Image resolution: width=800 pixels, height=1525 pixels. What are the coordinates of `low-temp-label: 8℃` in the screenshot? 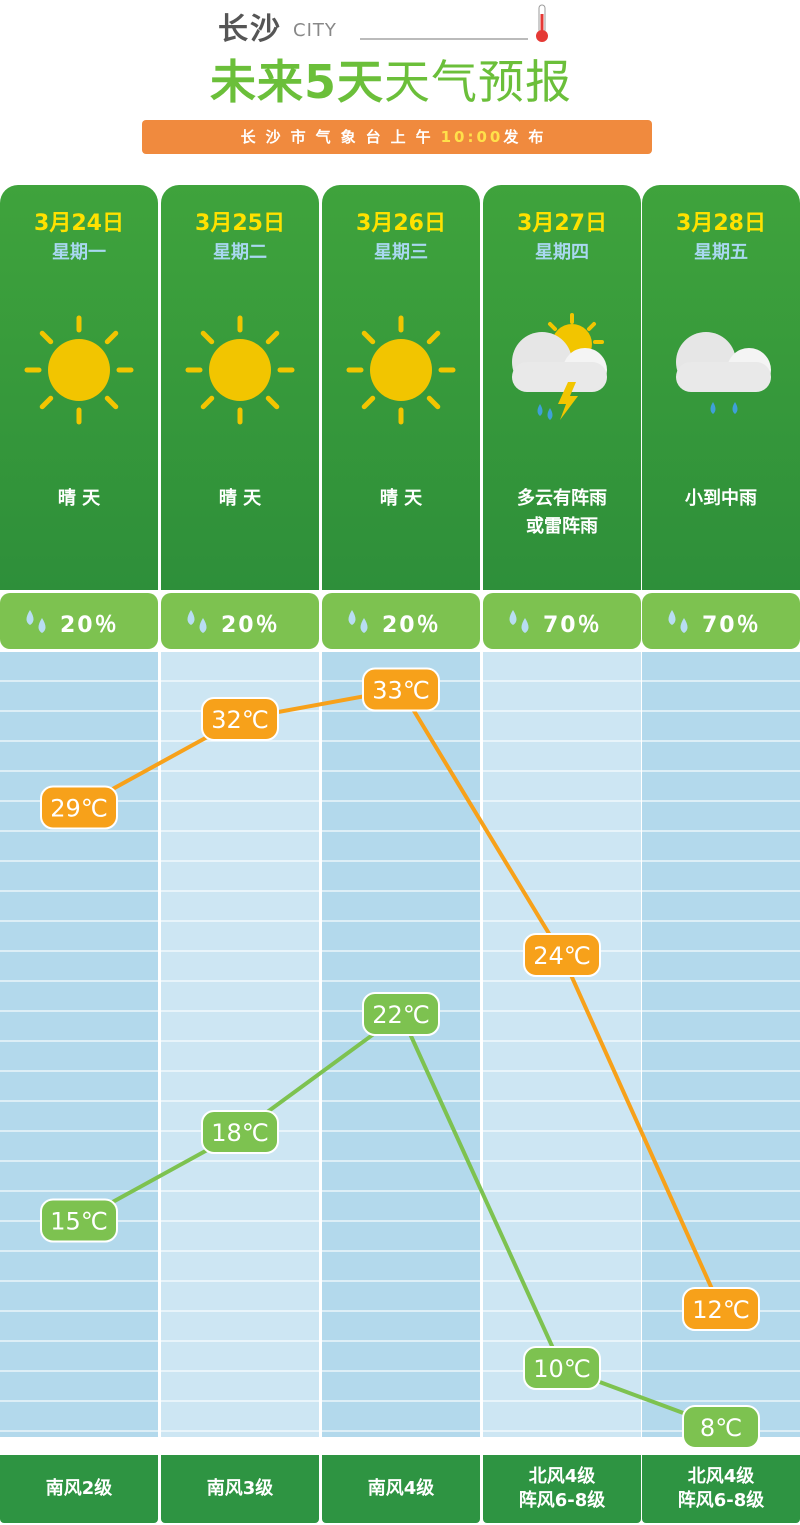 It's located at (721, 1427).